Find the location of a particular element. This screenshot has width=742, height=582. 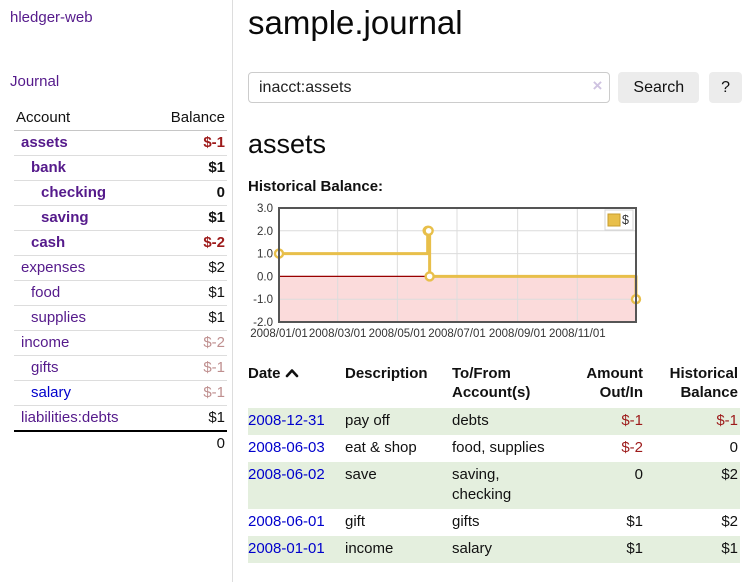

register-header-amount: Amount Out/In is located at coordinates (614, 383).